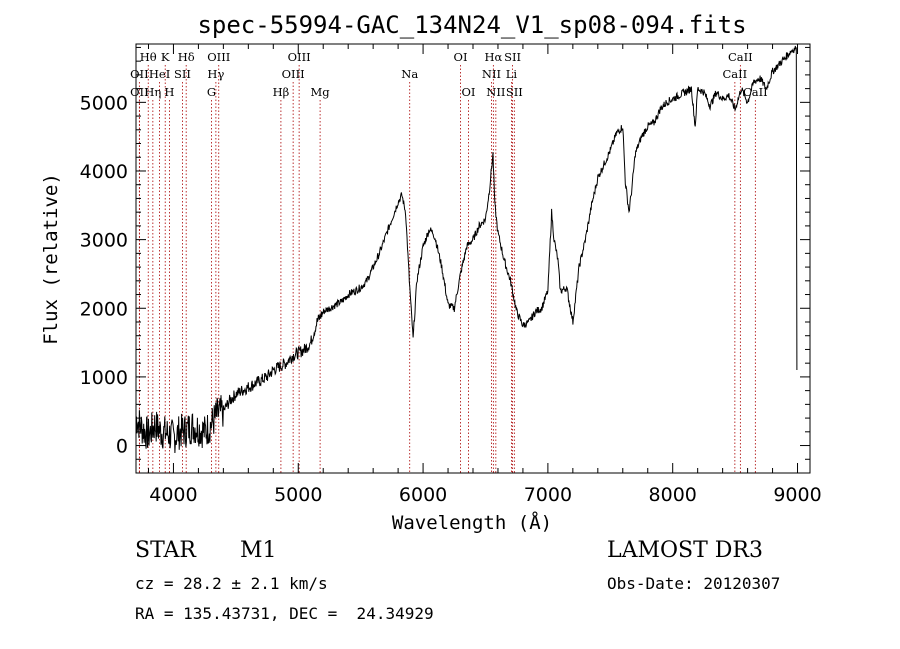 This screenshot has height=649, width=900. What do you see at coordinates (51, 259) in the screenshot?
I see `y-axis-label: Flux (relative)` at bounding box center [51, 259].